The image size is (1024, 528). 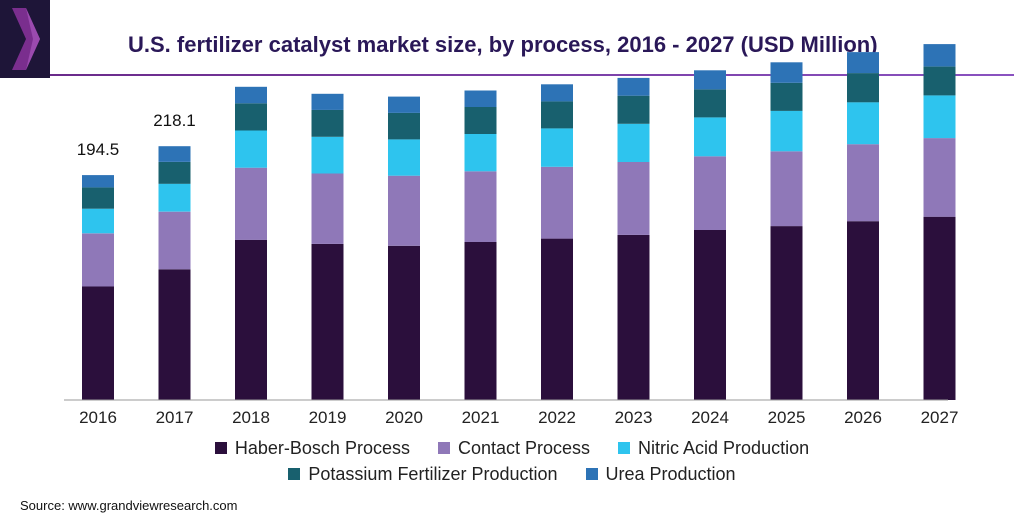 I want to click on bar-segment-2024-contact-process, so click(x=710, y=193).